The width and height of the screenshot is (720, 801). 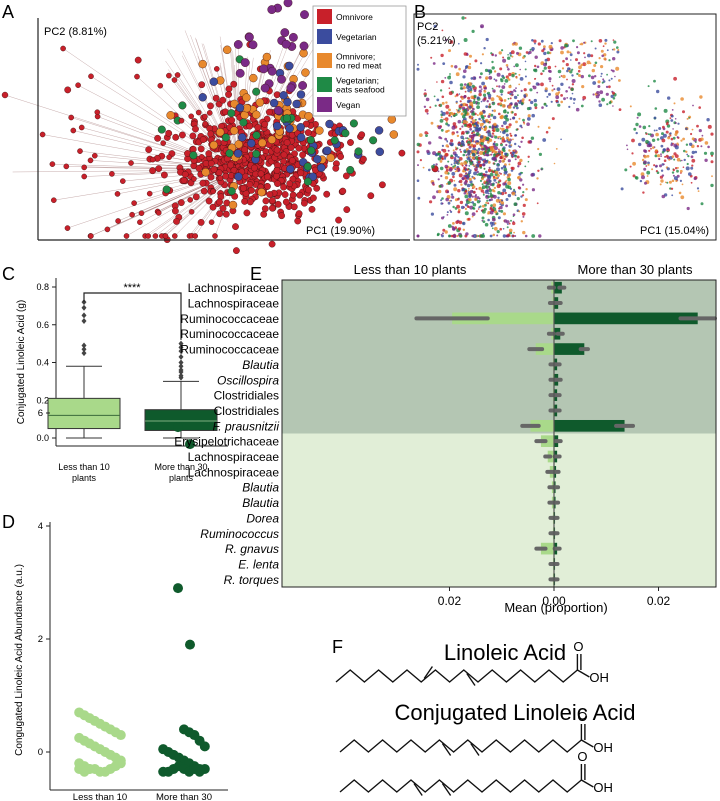 I want to click on panel-d-cat-2: More than 30, so click(x=184, y=796).